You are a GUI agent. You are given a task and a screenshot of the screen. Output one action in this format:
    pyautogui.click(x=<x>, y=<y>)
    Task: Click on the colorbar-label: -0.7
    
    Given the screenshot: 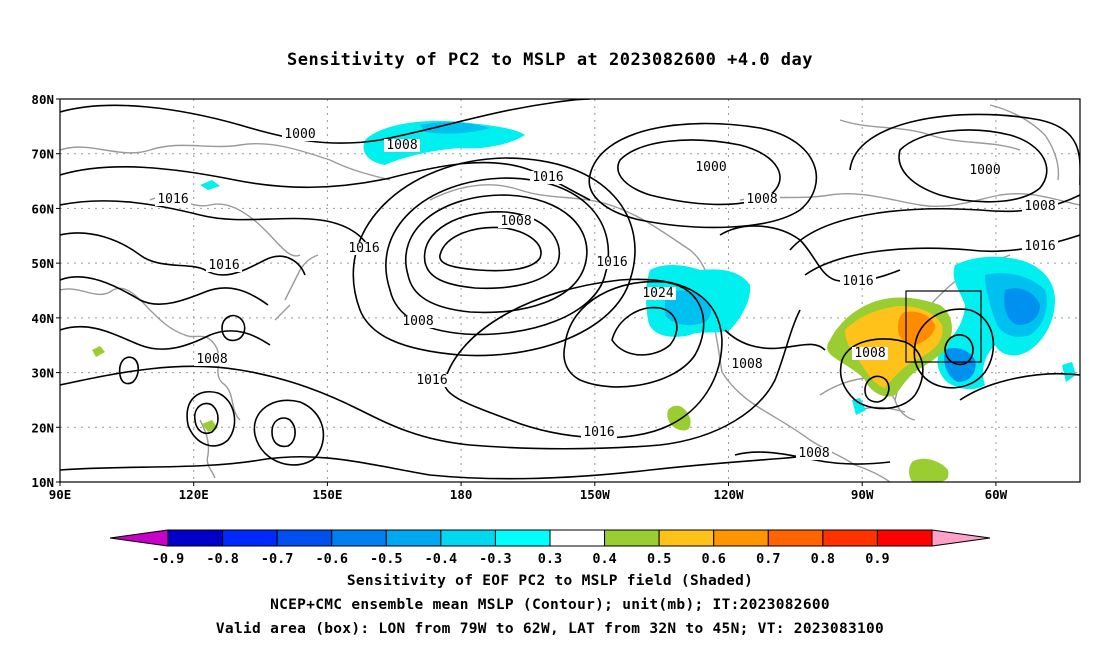 What is the action you would take?
    pyautogui.click(x=277, y=559)
    